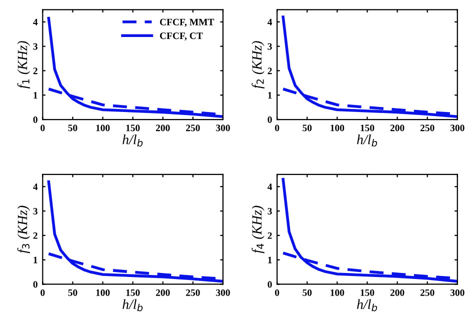 This screenshot has width=474, height=323. What do you see at coordinates (258, 64) in the screenshot?
I see `y-axis-title: f$_{2}$ (KHz)` at bounding box center [258, 64].